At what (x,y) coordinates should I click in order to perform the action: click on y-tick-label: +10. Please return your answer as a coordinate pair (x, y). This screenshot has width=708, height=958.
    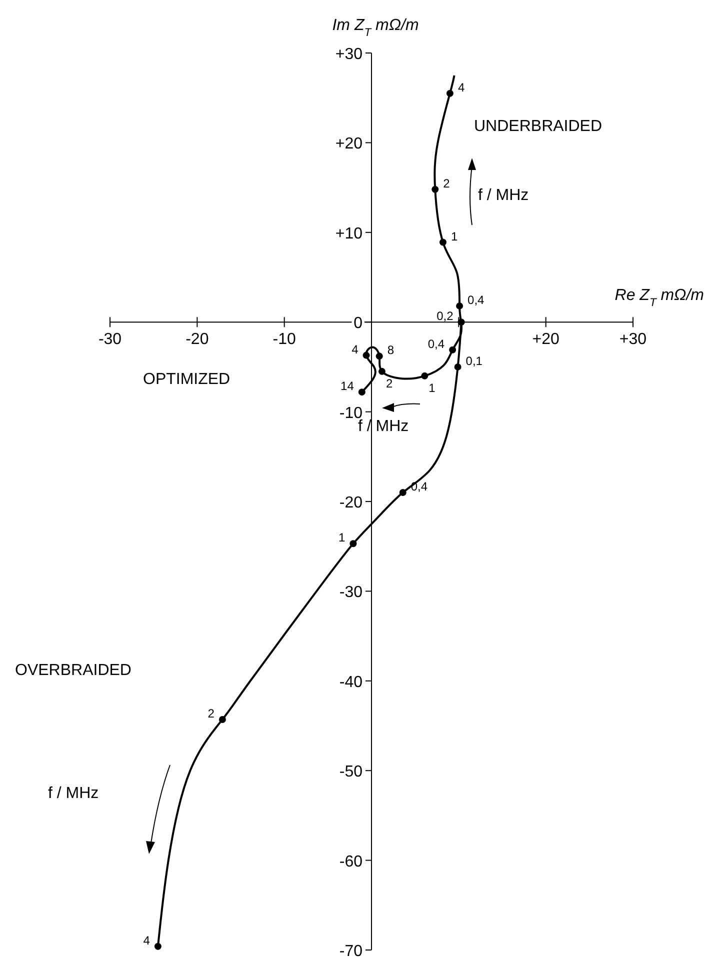
    Looking at the image, I should click on (349, 233).